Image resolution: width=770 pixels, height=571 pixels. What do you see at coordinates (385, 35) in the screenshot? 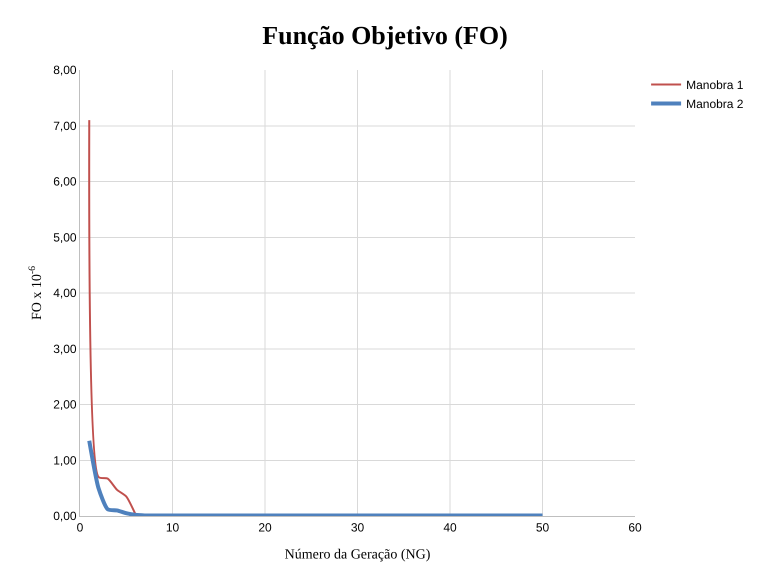
I see `chart-title: Função Objetivo (FO)` at bounding box center [385, 35].